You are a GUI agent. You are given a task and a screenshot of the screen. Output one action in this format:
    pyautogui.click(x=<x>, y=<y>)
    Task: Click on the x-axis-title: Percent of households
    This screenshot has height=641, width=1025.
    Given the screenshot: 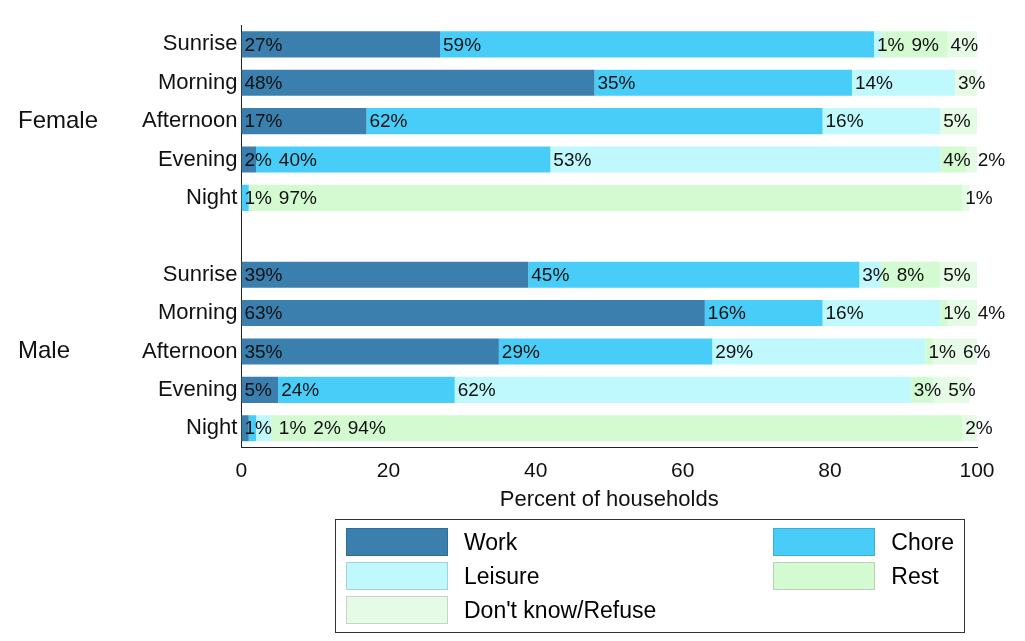 What is the action you would take?
    pyautogui.click(x=609, y=498)
    